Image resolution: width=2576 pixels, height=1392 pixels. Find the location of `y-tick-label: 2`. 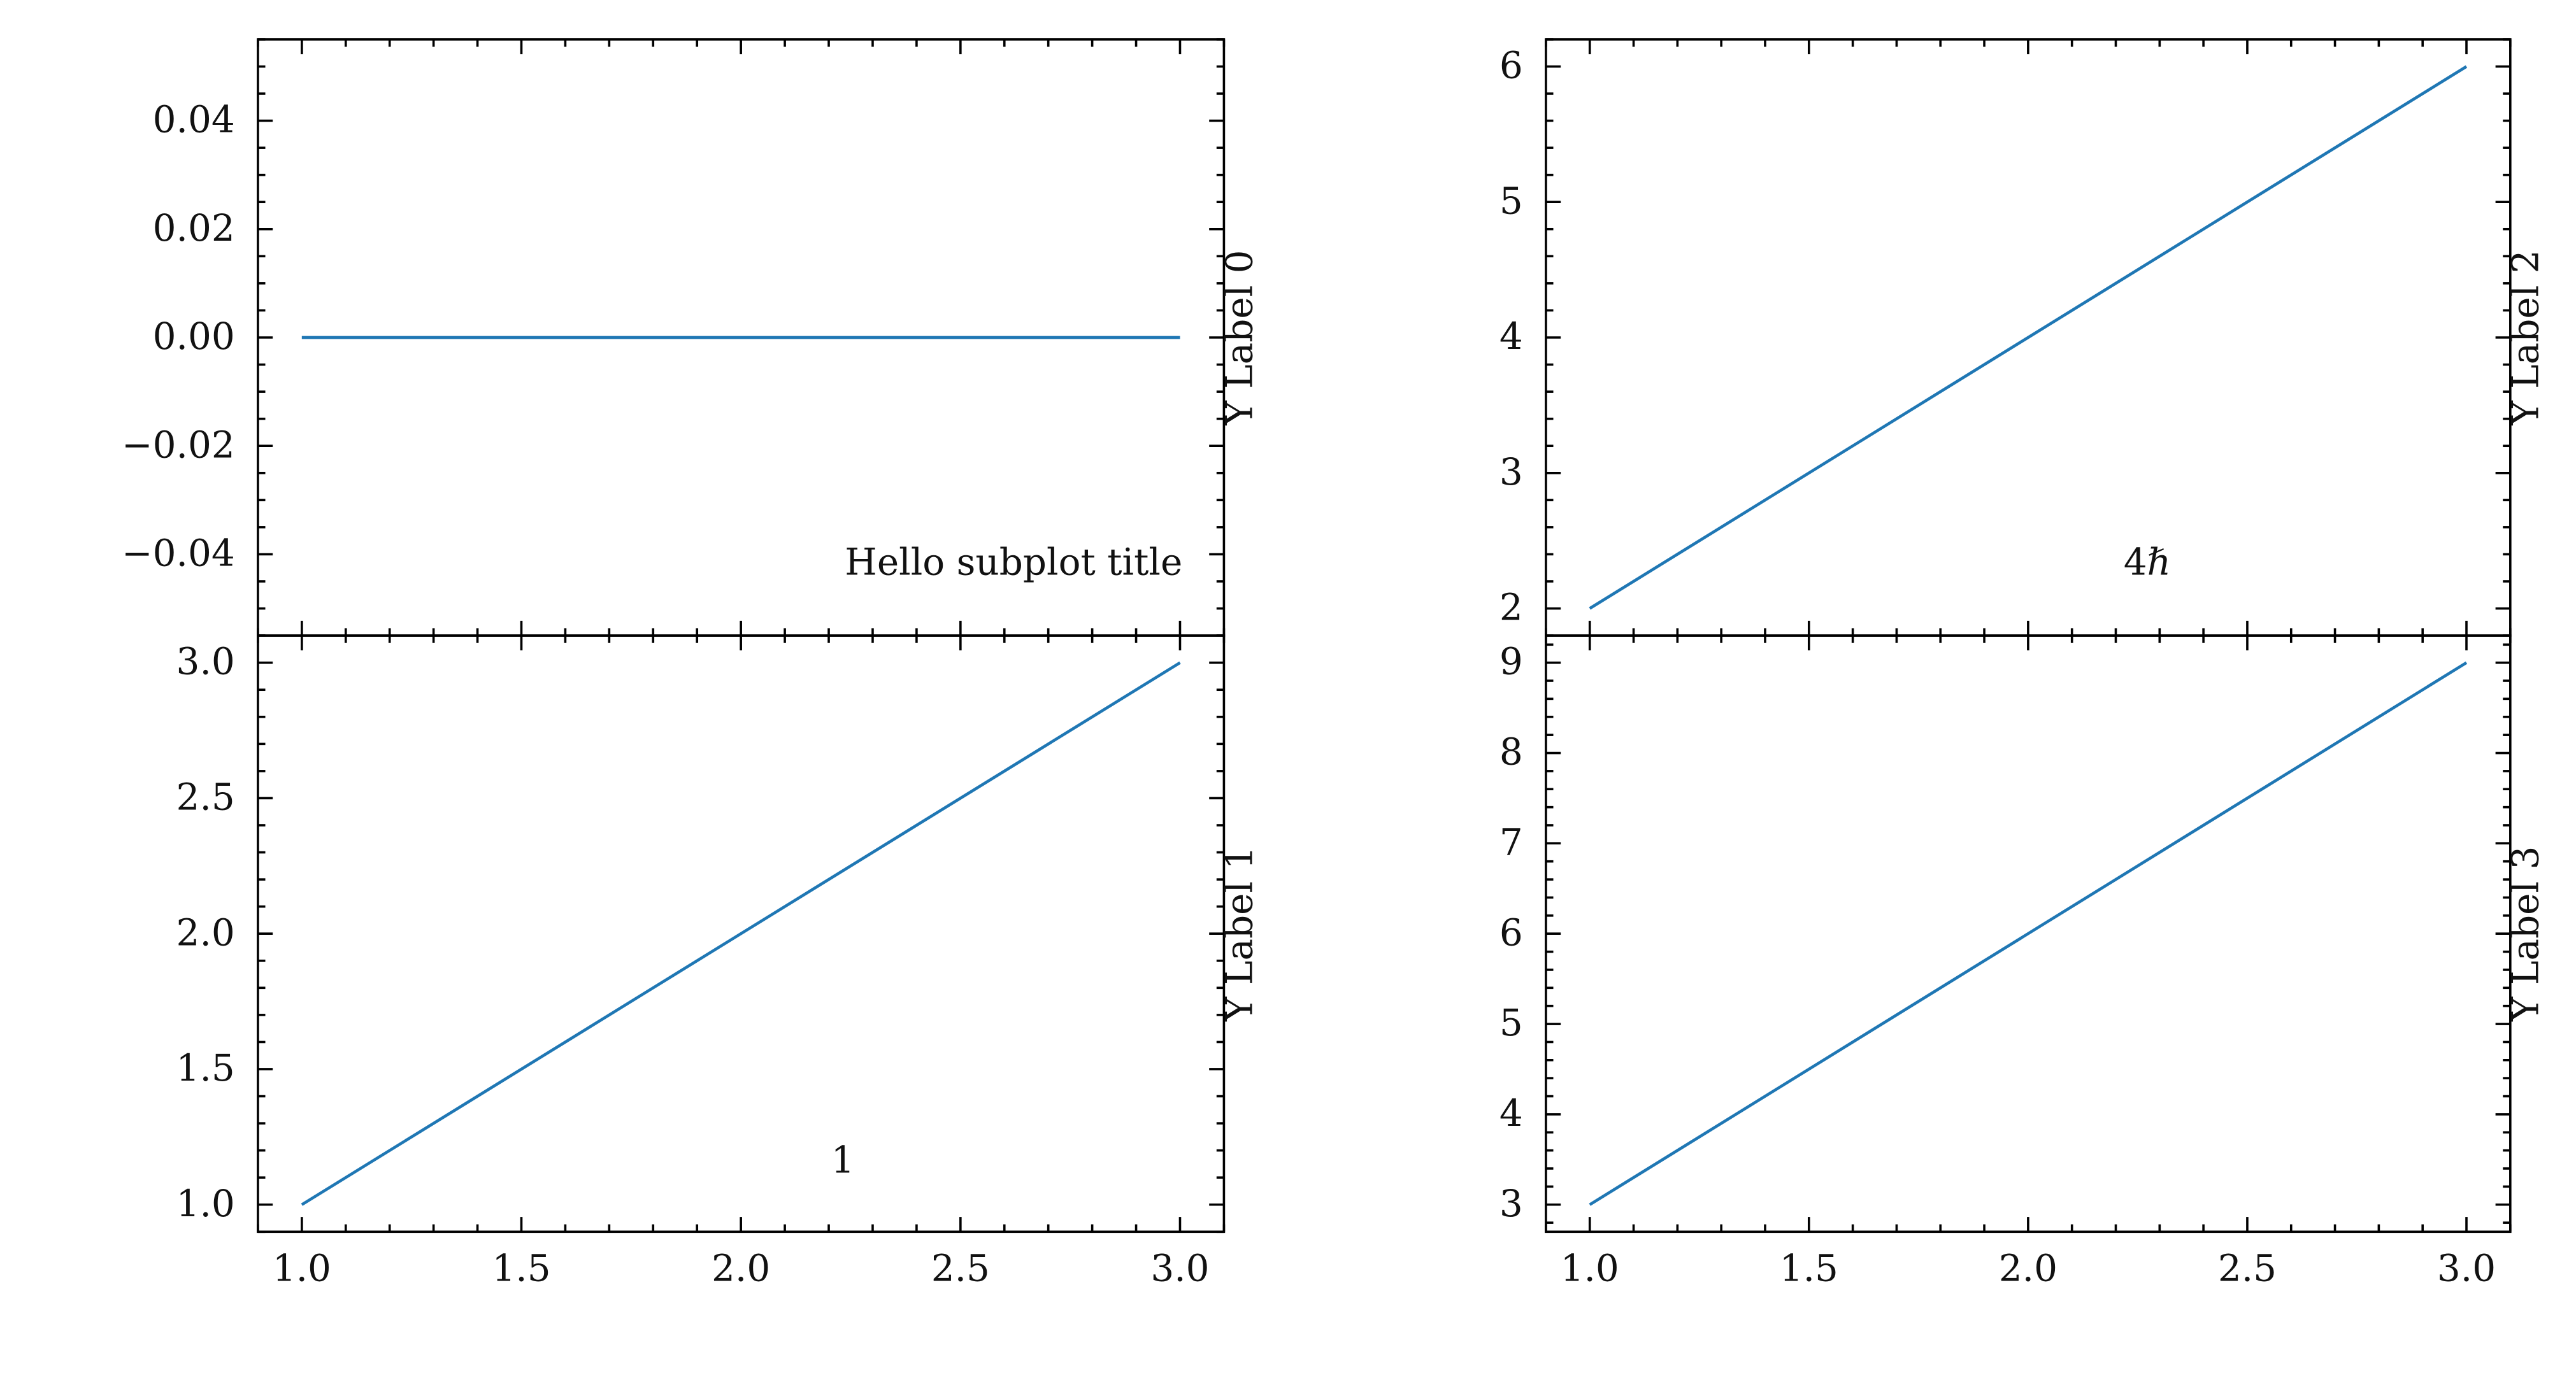

y-tick-label: 2 is located at coordinates (1511, 607).